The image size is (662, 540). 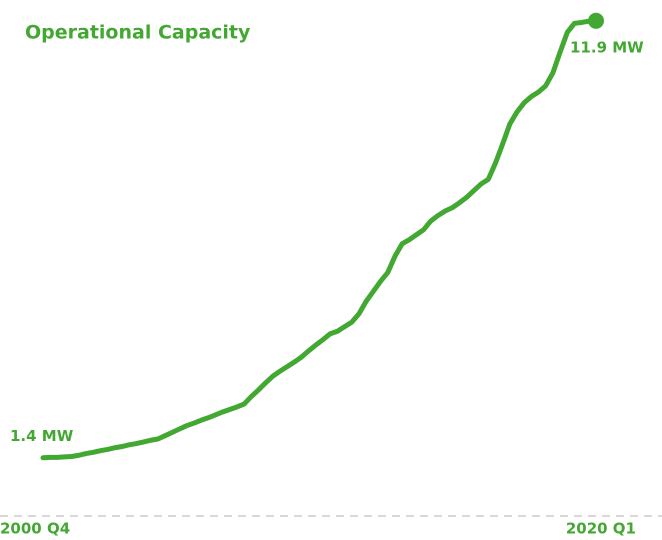 What do you see at coordinates (601, 529) in the screenshot?
I see `x-tick-label: 2020 Q1` at bounding box center [601, 529].